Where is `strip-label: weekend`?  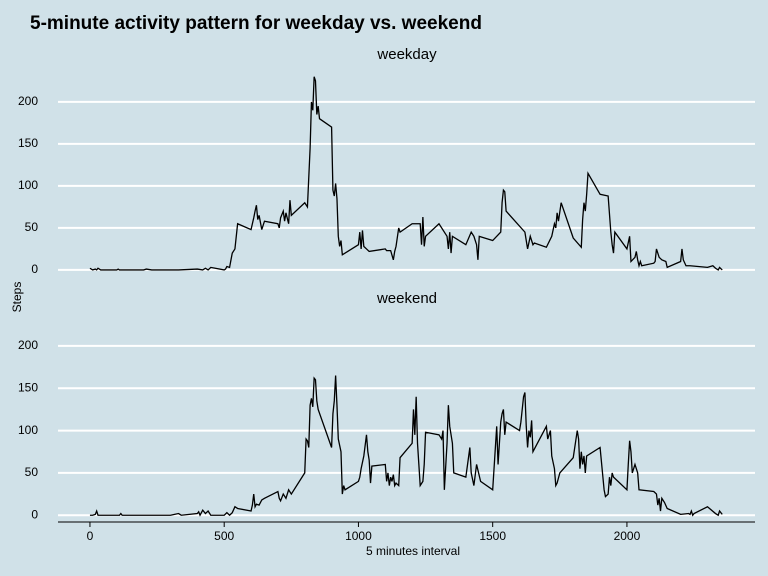 strip-label: weekend is located at coordinates (406, 298).